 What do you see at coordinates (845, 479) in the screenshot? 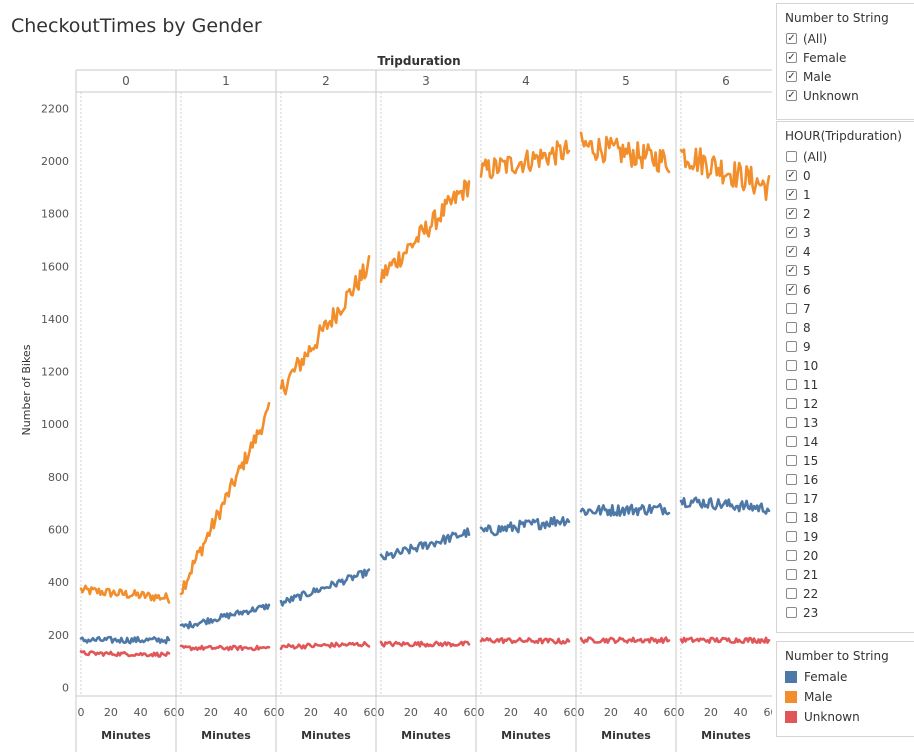
I see `hour-filter-option: 16` at bounding box center [845, 479].